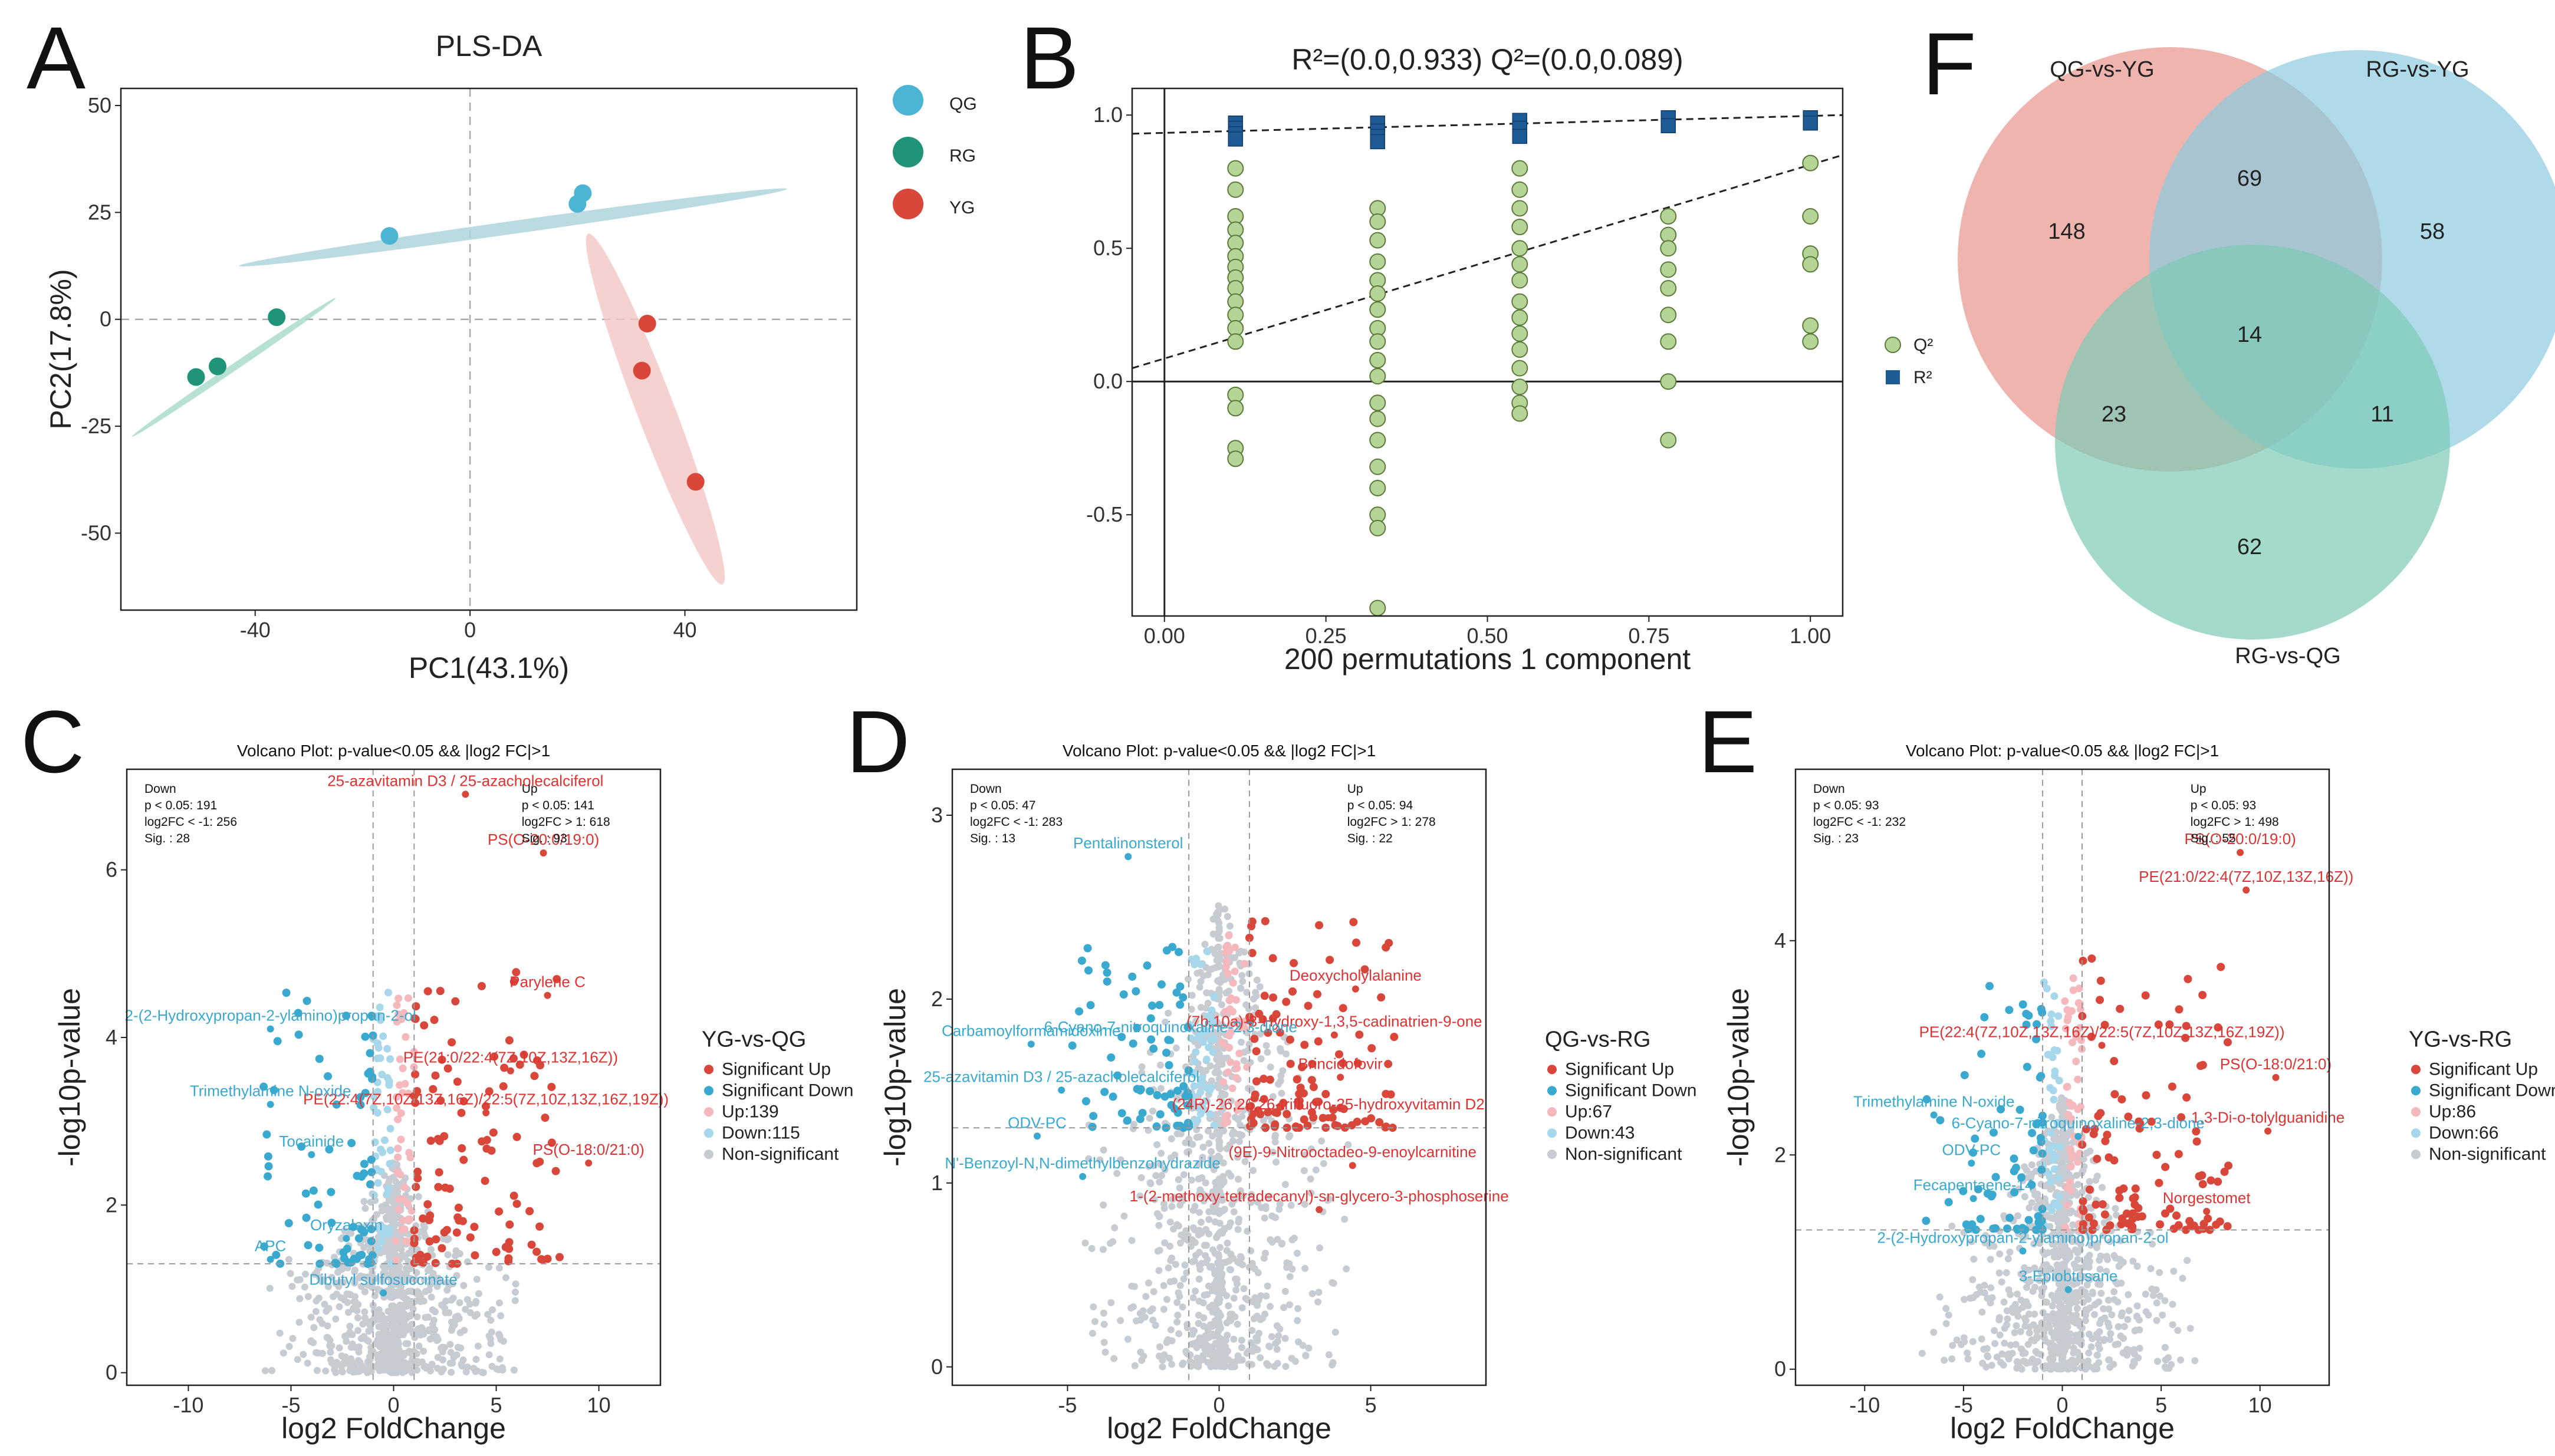 The height and width of the screenshot is (1456, 2555). Describe the element at coordinates (1128, 857) in the screenshot. I see `labeled-point` at that location.